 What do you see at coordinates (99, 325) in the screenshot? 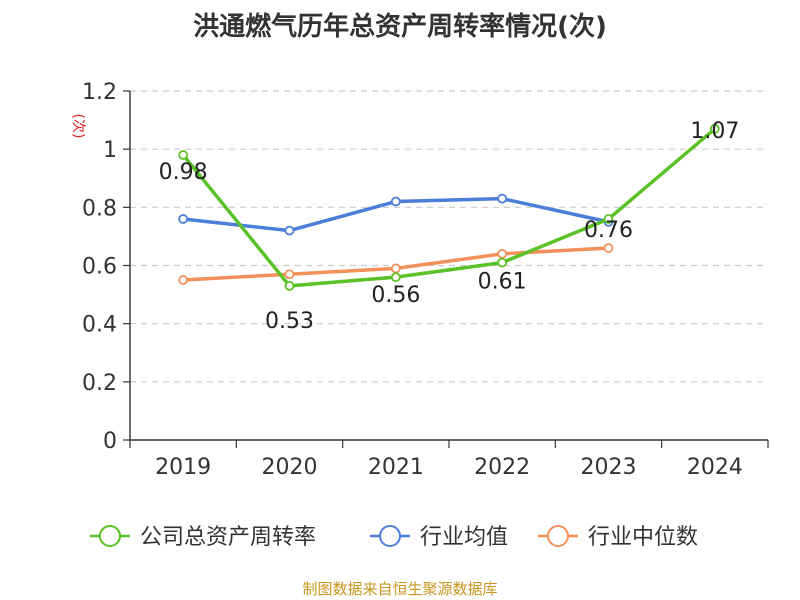
I see `y-tick-label: 0.4` at bounding box center [99, 325].